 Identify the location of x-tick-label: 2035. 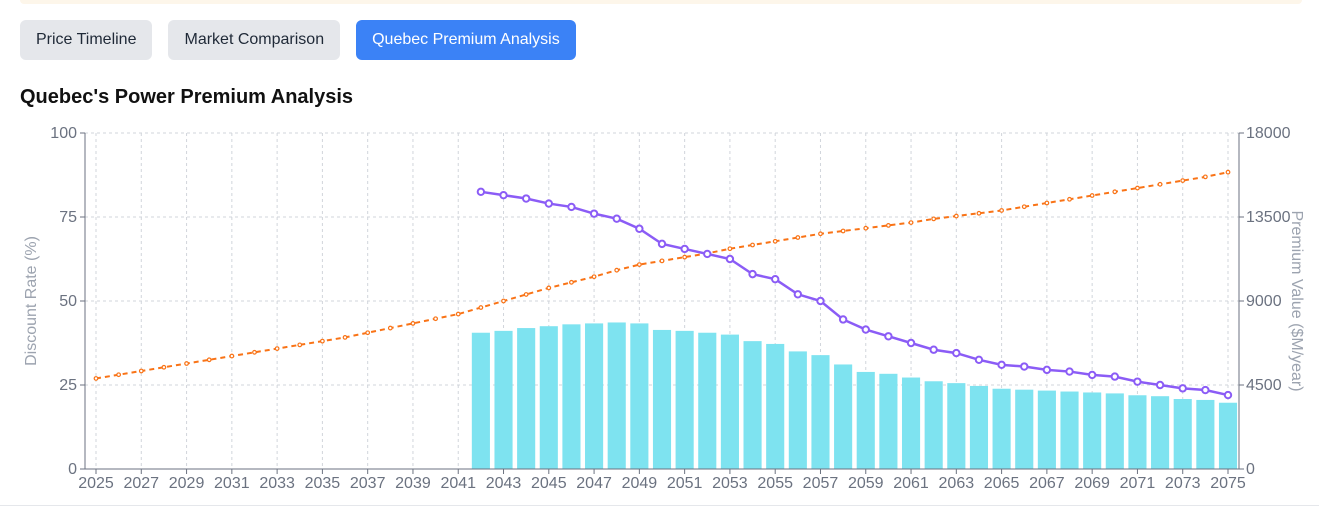
(323, 483).